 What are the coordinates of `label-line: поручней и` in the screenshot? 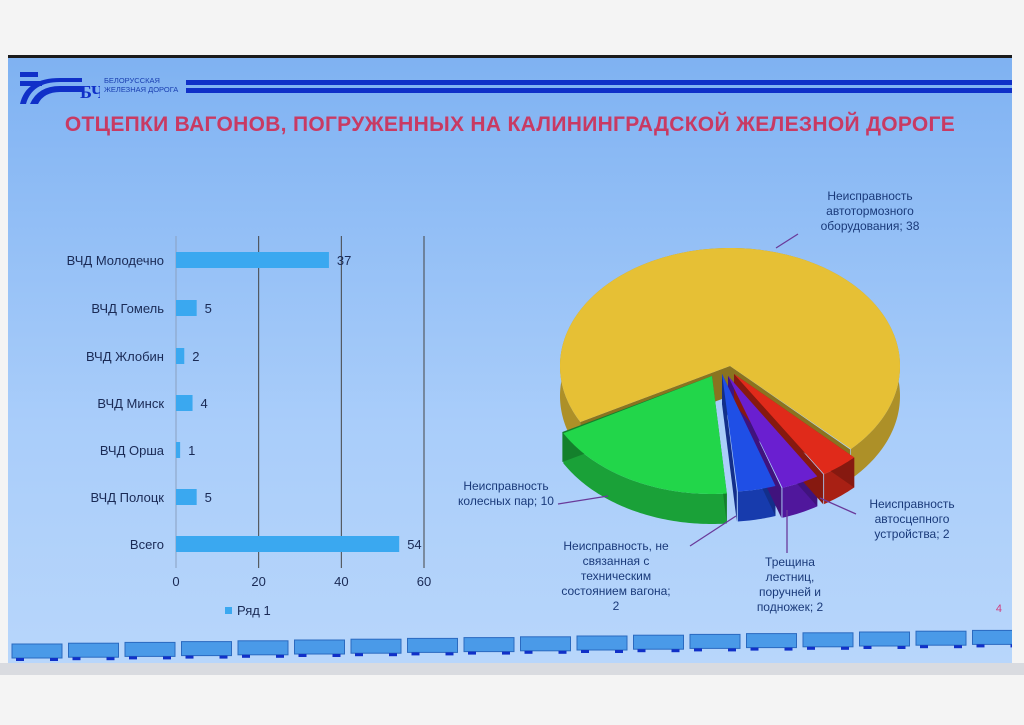 It's located at (790, 592).